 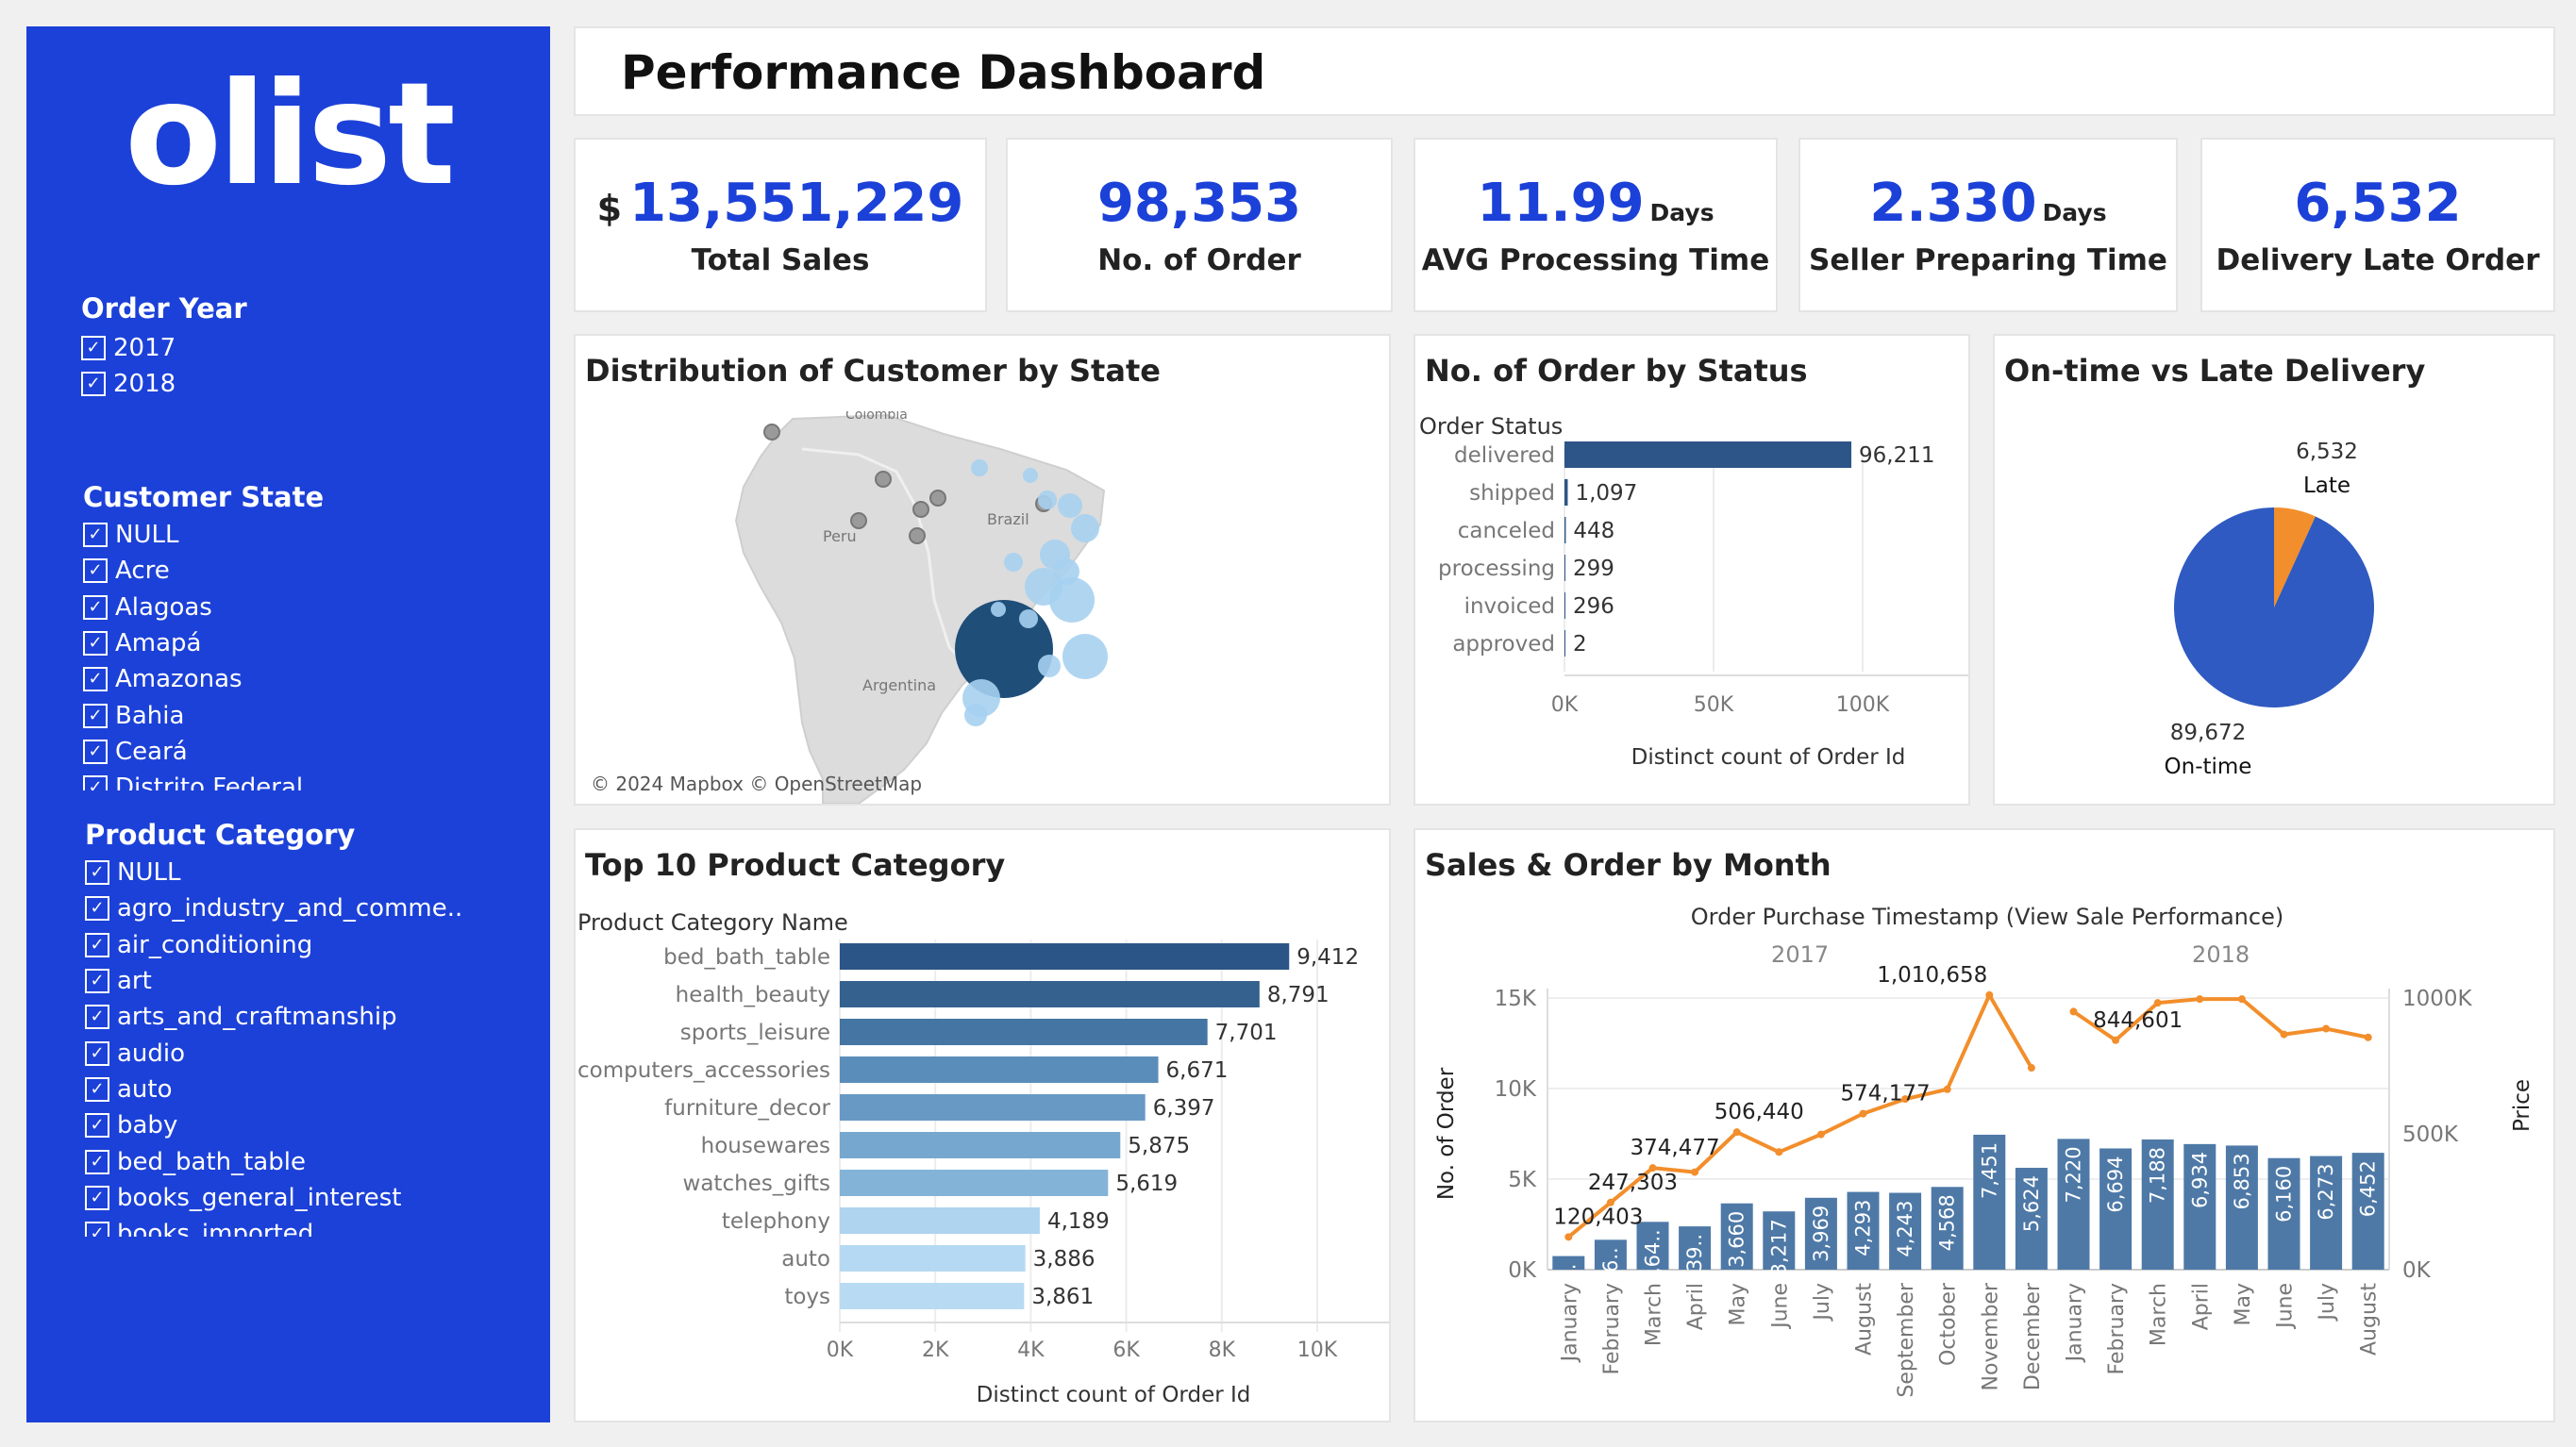 What do you see at coordinates (311, 1226) in the screenshot?
I see `product-category-option: ✓ books_imported` at bounding box center [311, 1226].